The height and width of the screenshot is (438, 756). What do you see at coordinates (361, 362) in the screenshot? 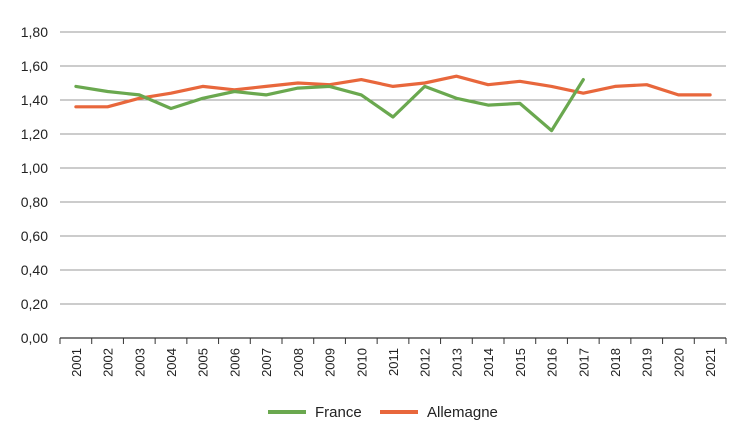
I see `x-tick-label: 2010` at bounding box center [361, 362].